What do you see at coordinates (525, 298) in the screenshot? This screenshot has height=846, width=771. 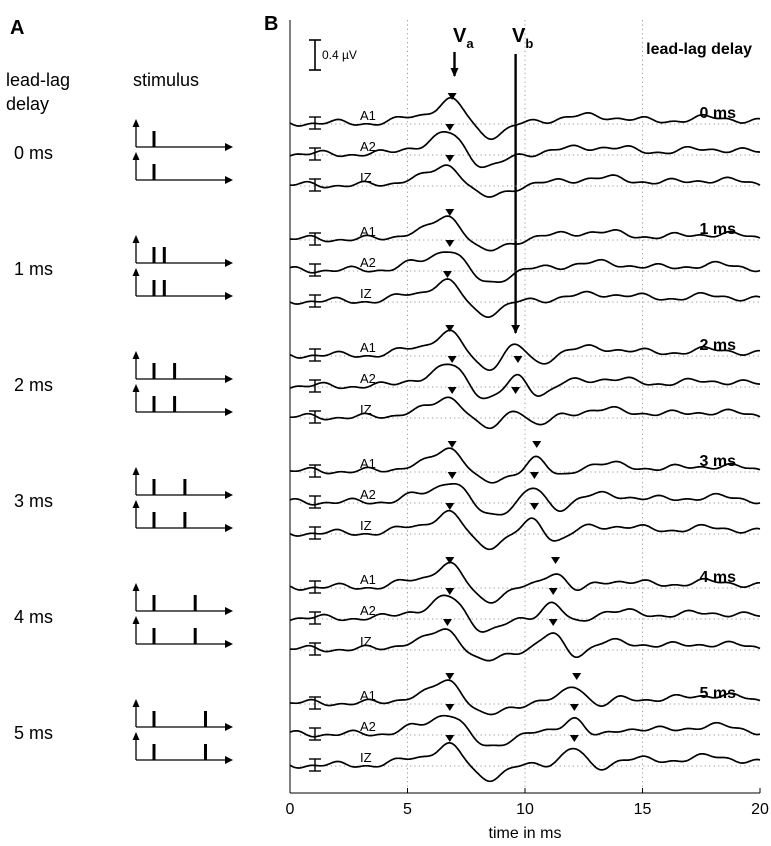 I see `trace-1ms-IZ` at bounding box center [525, 298].